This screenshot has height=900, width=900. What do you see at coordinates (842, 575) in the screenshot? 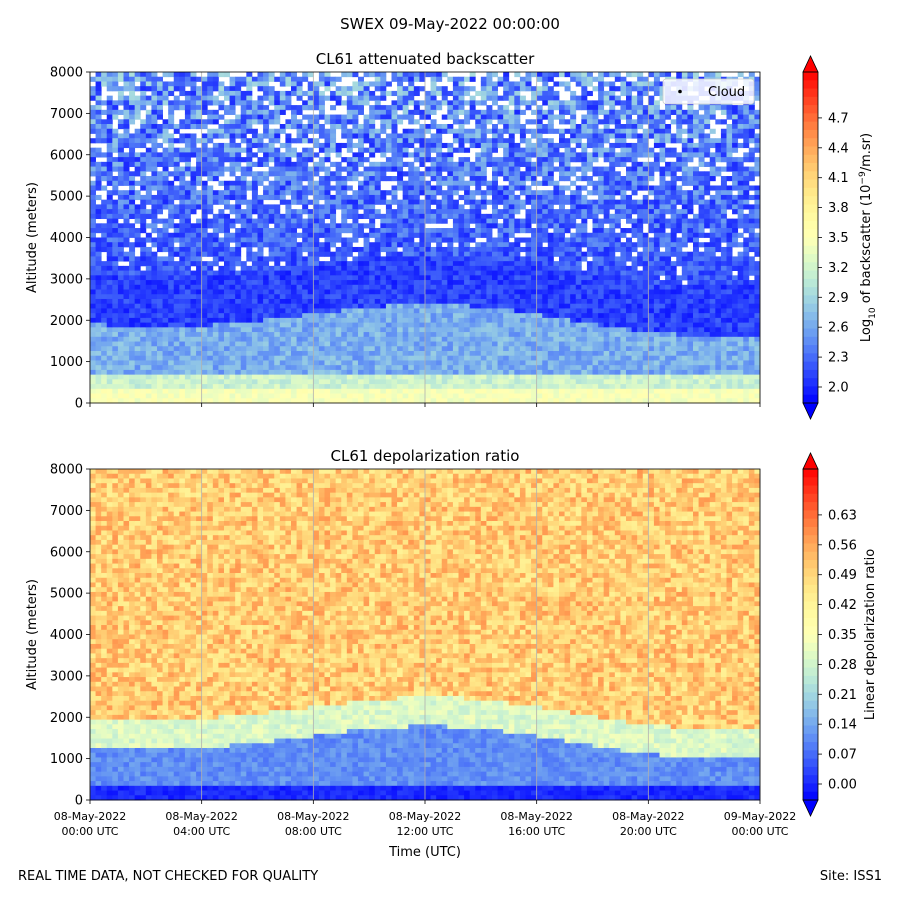
I see `colorbar-tick-label: 0.49` at bounding box center [842, 575].